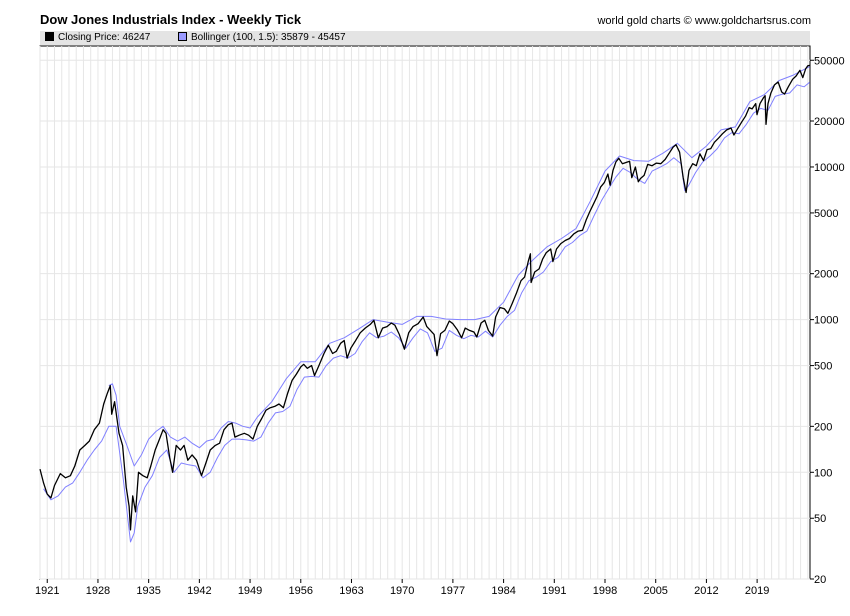  What do you see at coordinates (829, 122) in the screenshot?
I see `y-tick-label: 20000` at bounding box center [829, 122].